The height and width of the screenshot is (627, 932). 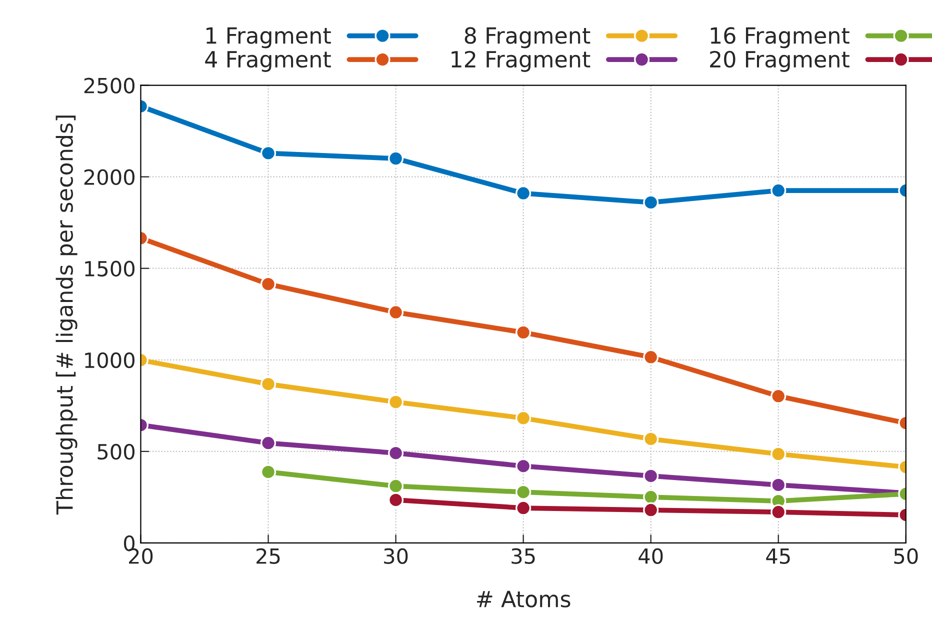 I want to click on legend-label: 8 Fragment, so click(x=527, y=37).